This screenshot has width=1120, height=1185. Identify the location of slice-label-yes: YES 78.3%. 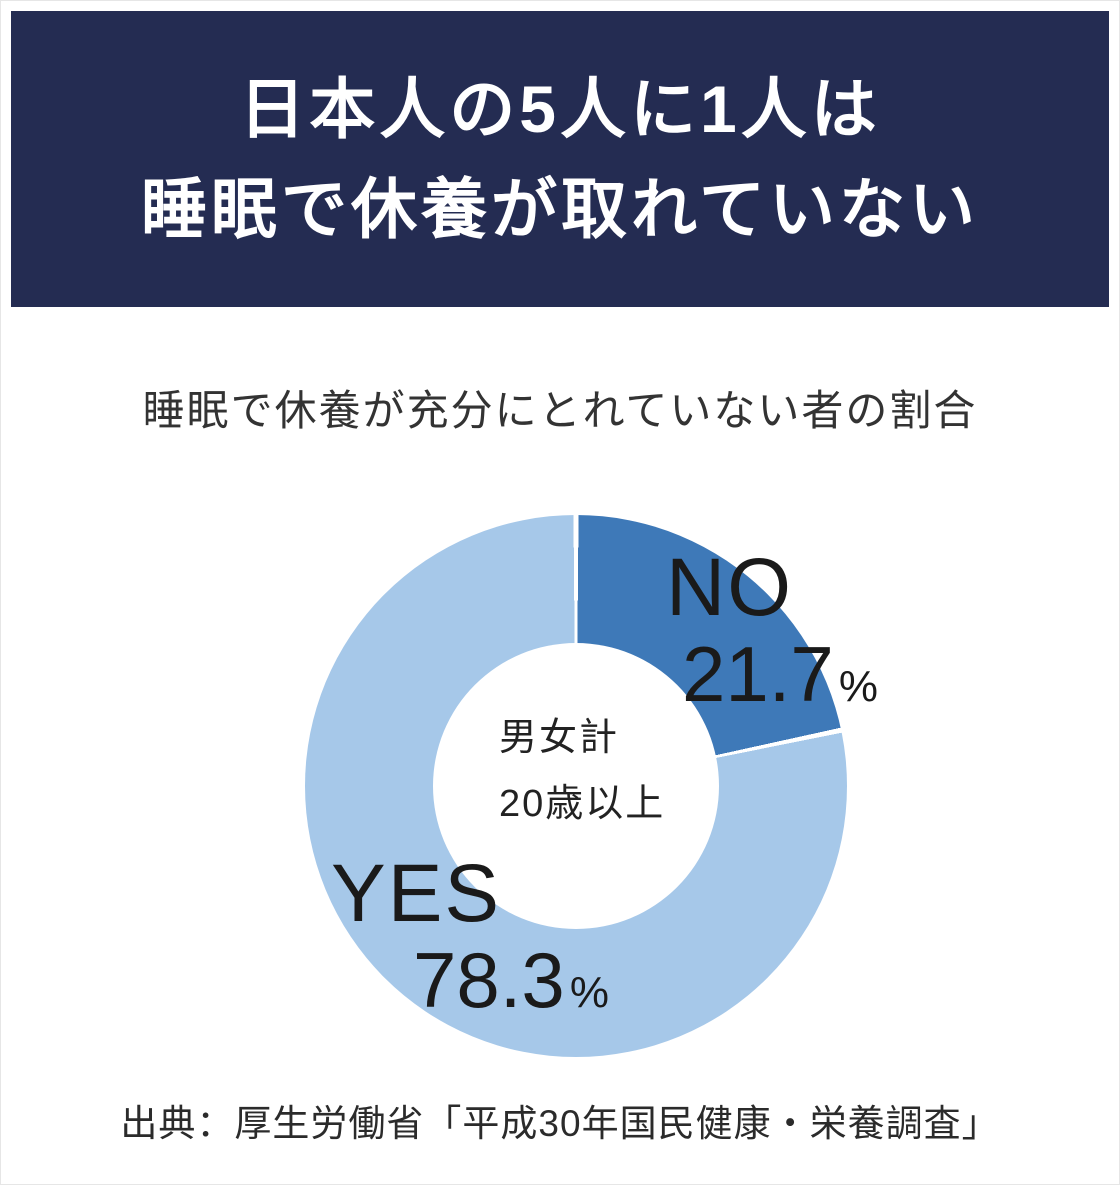
(470, 934).